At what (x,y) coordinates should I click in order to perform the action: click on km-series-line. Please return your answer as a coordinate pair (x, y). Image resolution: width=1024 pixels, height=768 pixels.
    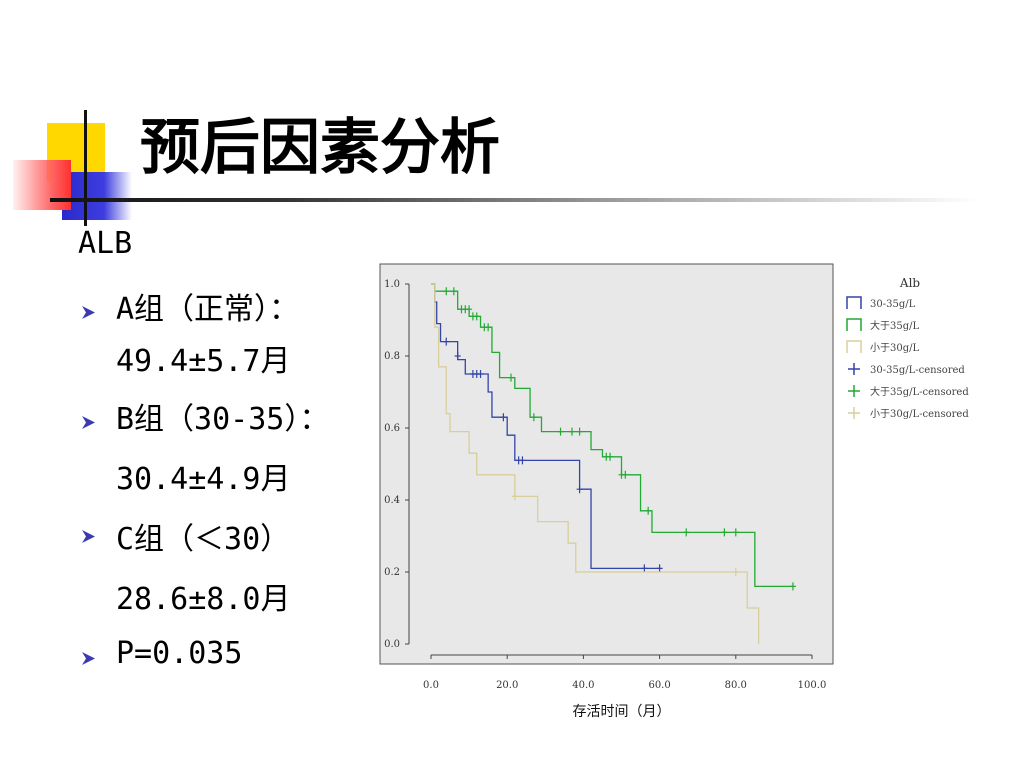
    Looking at the image, I should click on (545, 426).